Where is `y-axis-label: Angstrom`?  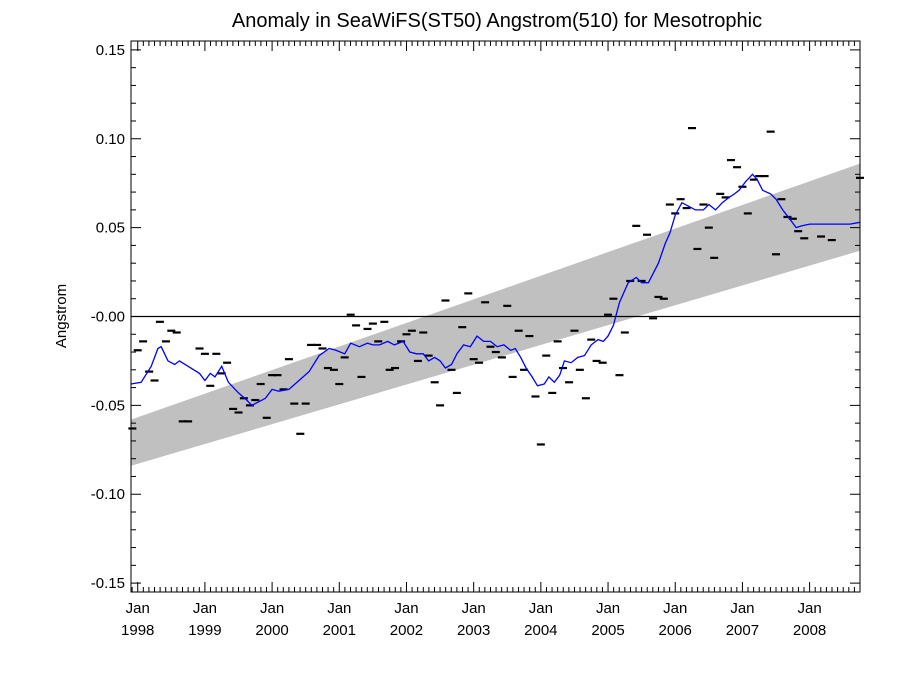
y-axis-label: Angstrom is located at coordinates (61, 316).